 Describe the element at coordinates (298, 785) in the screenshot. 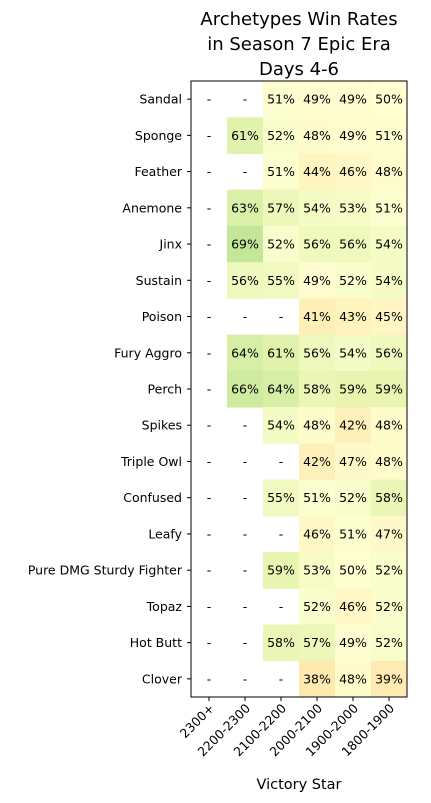

I see `x-axis-title: Victory Star` at that location.